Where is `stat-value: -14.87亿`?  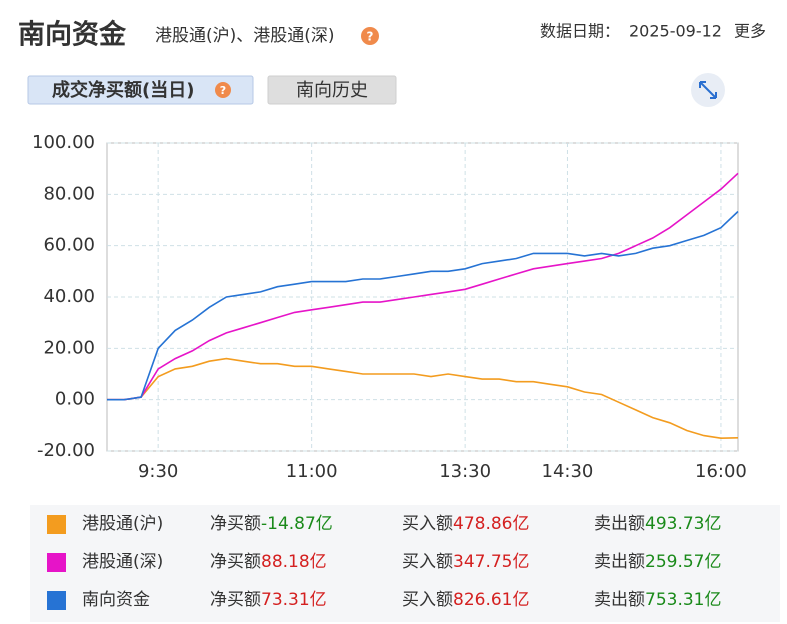 stat-value: -14.87亿 is located at coordinates (297, 524).